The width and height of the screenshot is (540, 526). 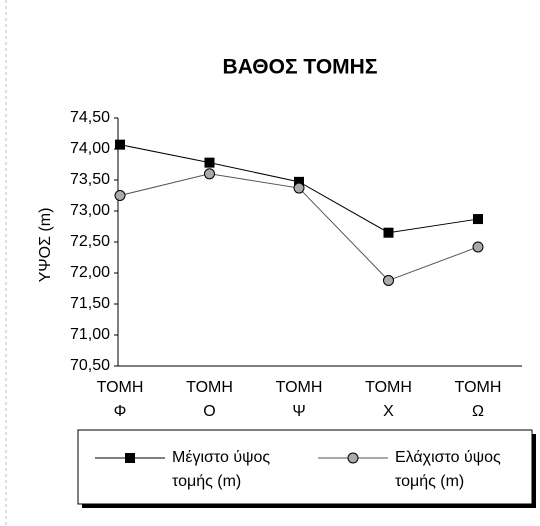 What do you see at coordinates (209, 399) in the screenshot?
I see `x-tick-label: ΤΟΜΗ Ο` at bounding box center [209, 399].